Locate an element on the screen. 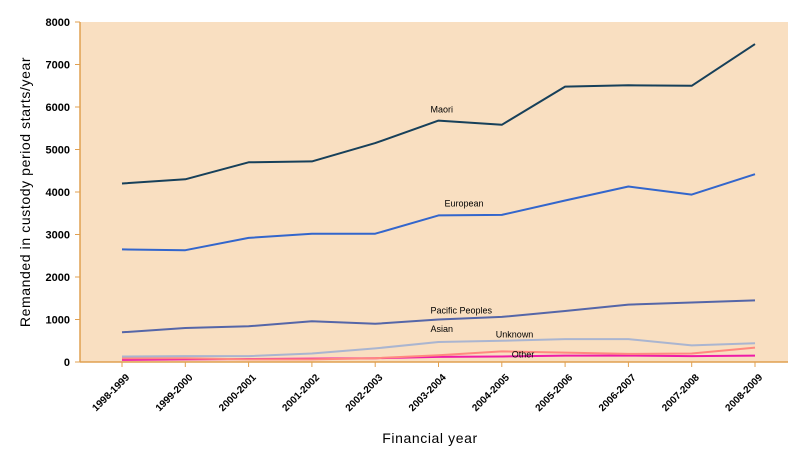 The width and height of the screenshot is (800, 463). x-tick-label: 2002-2003 is located at coordinates (365, 393).